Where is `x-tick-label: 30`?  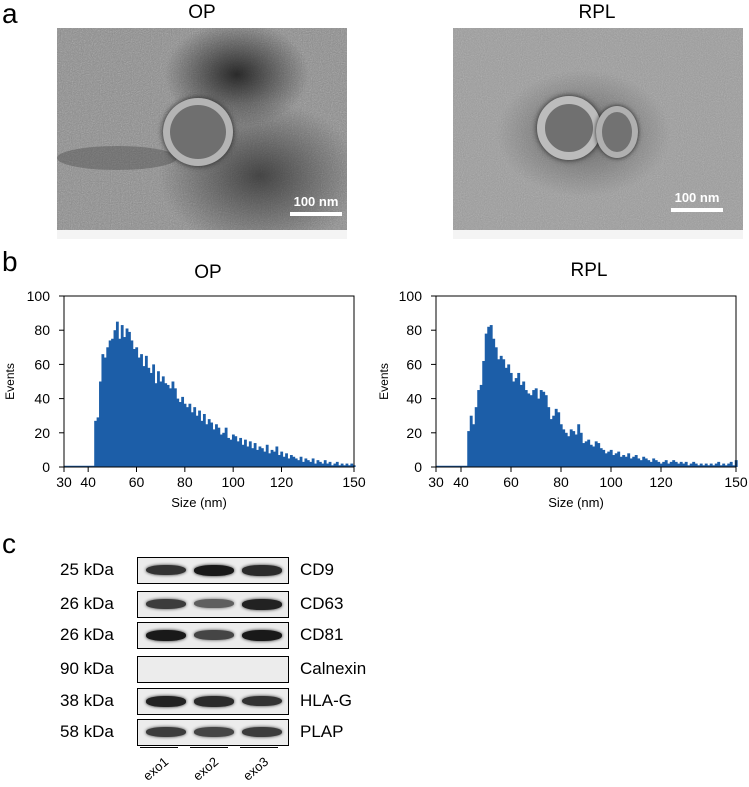 x-tick-label: 30 is located at coordinates (64, 482).